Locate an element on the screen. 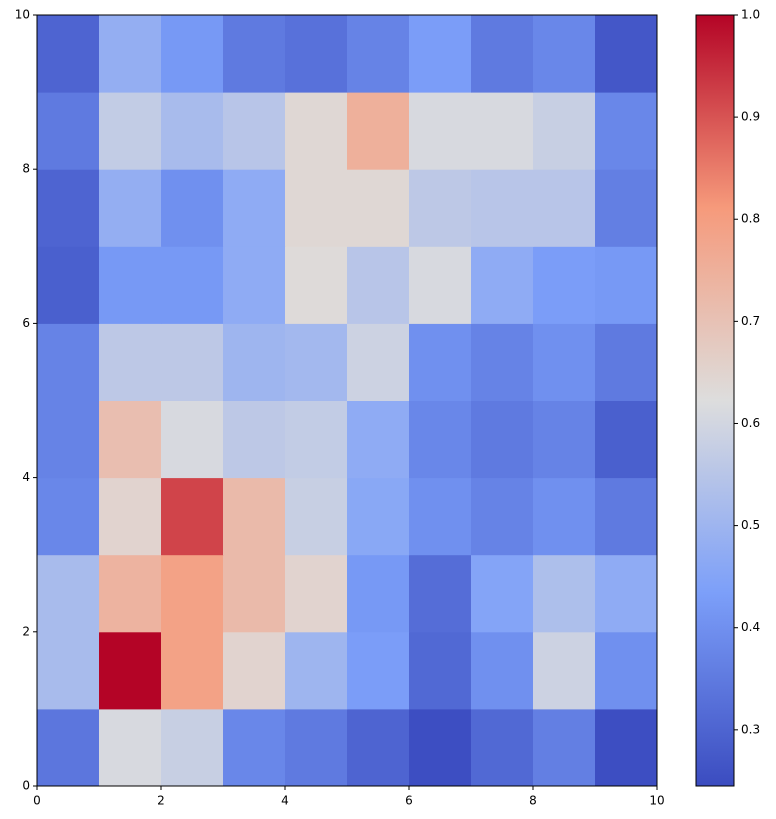  y-tick-label: 10 is located at coordinates (22, 15).